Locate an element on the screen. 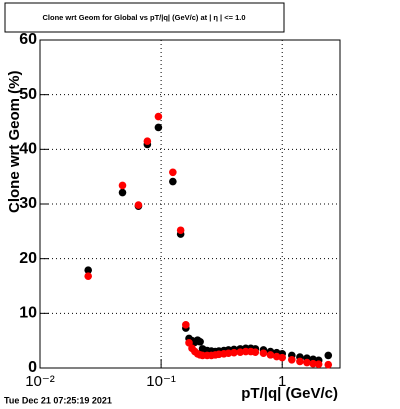 This screenshot has height=409, width=400. y-tick-label: 60 is located at coordinates (28, 39).